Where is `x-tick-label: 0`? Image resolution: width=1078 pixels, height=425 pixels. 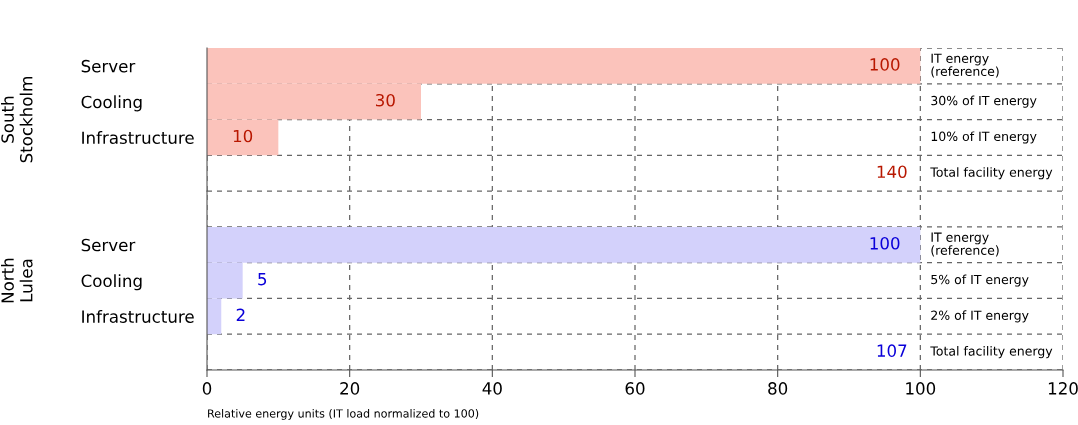 x-tick-label: 0 is located at coordinates (207, 388).